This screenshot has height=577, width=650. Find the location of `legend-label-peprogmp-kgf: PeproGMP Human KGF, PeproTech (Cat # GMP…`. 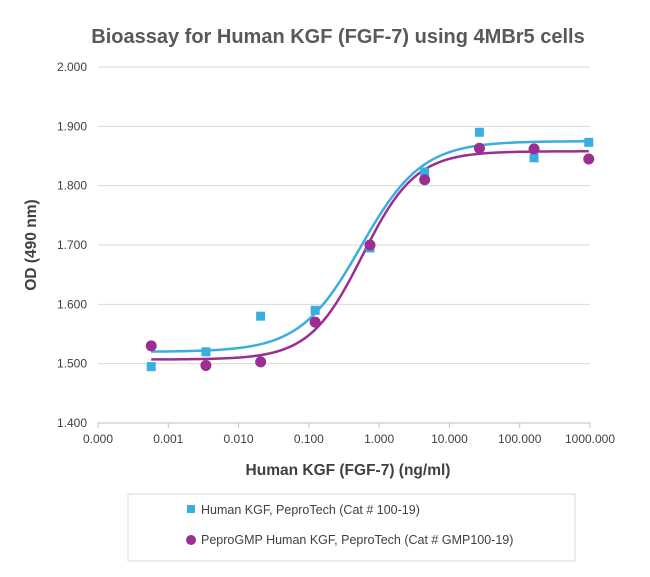

legend-label-peprogmp-kgf: PeproGMP Human KGF, PeproTech (Cat # GMP… is located at coordinates (357, 540).